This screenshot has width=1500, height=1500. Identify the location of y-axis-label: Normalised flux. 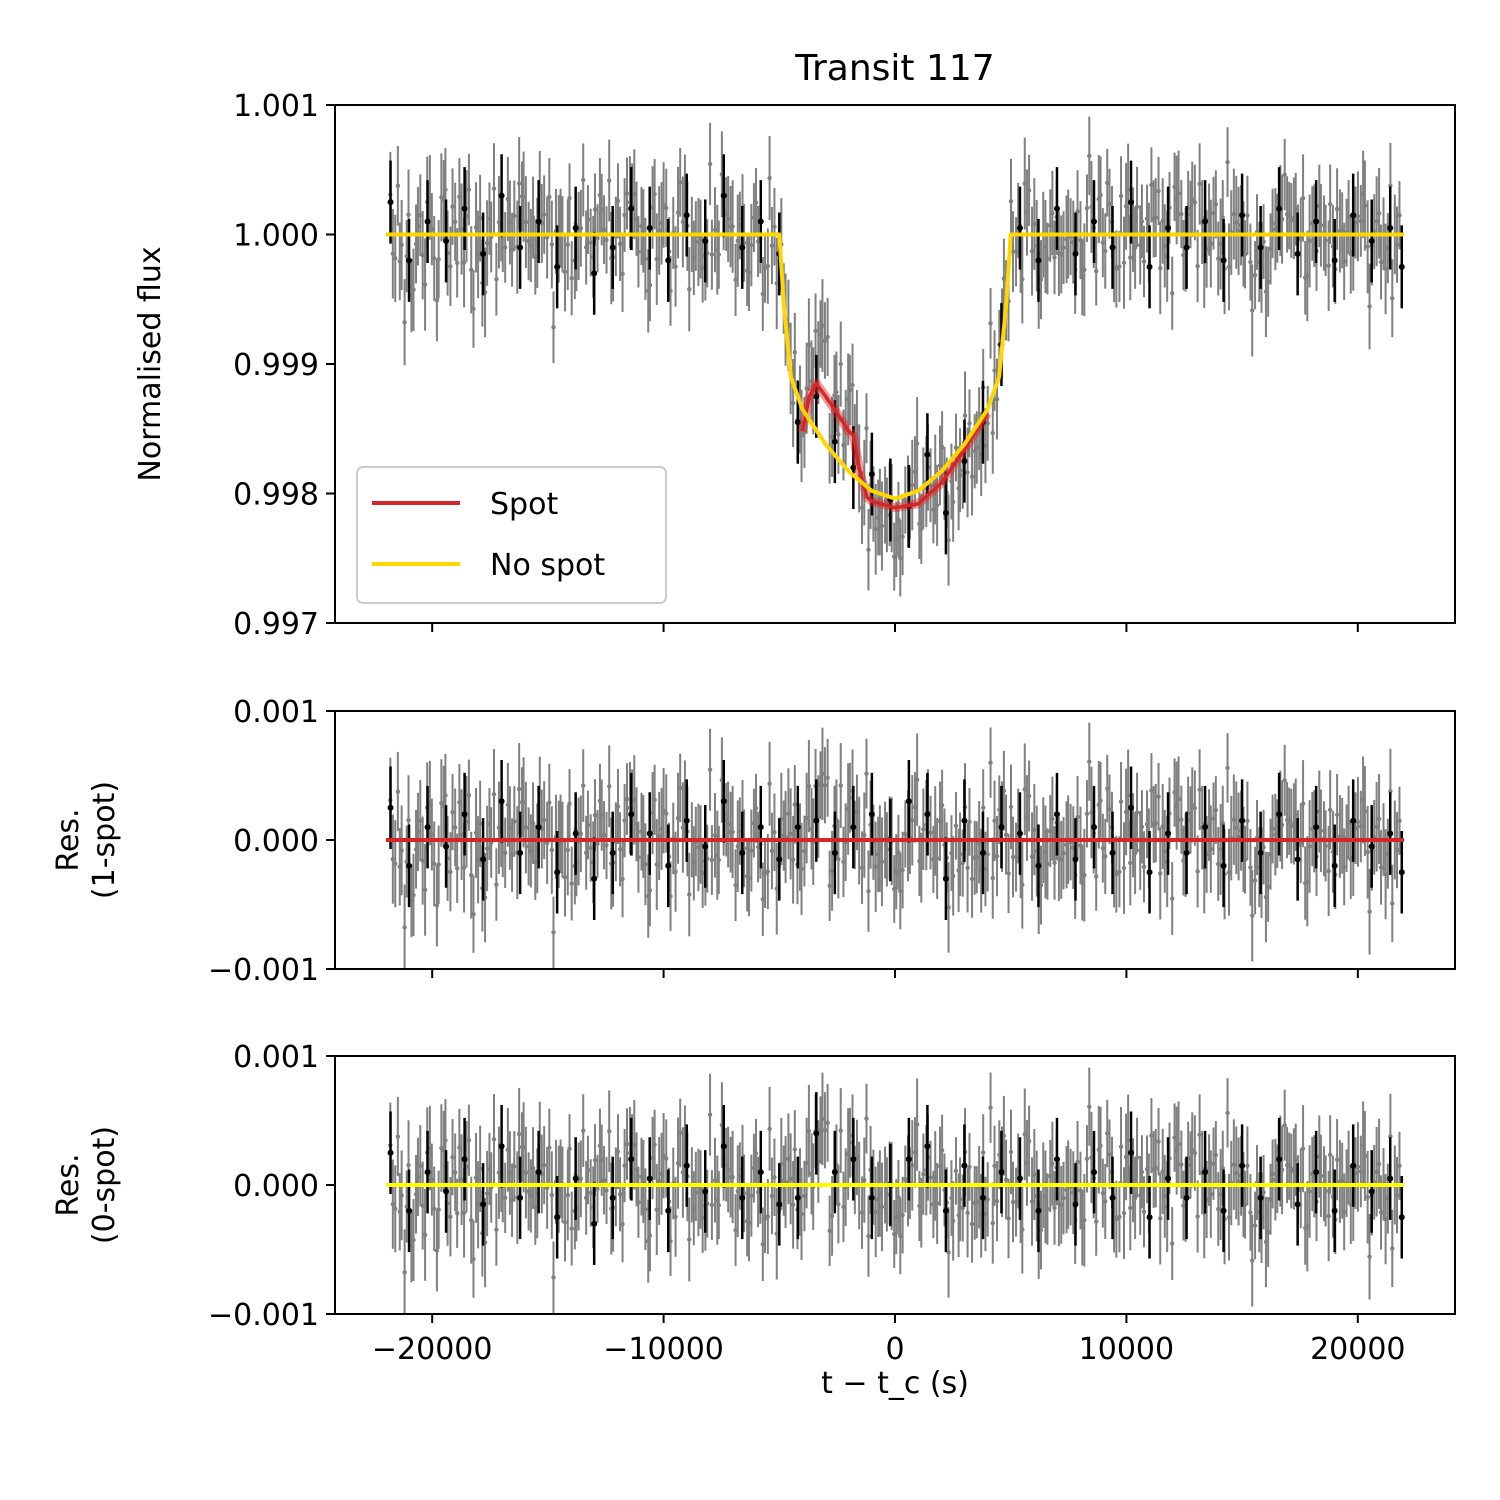
(150, 363).